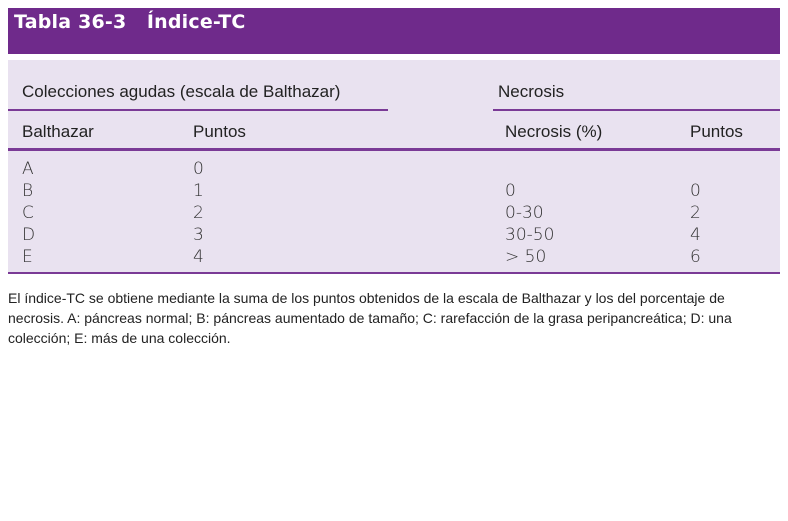  I want to click on footnote-line: colección; E: más de una colección., so click(119, 338).